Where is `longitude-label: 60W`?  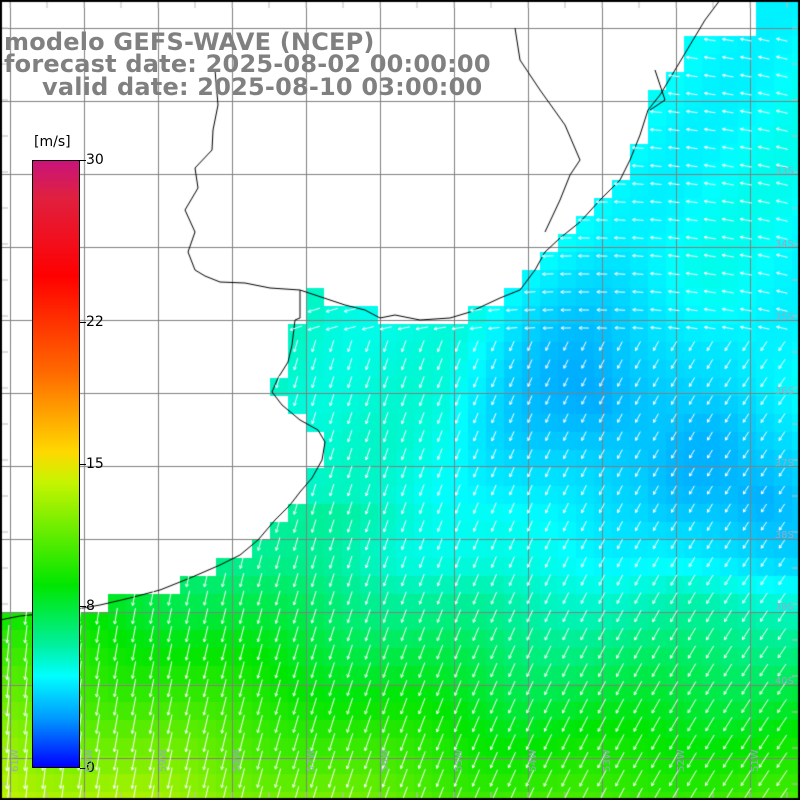 longitude-label: 60W is located at coordinates (89, 760).